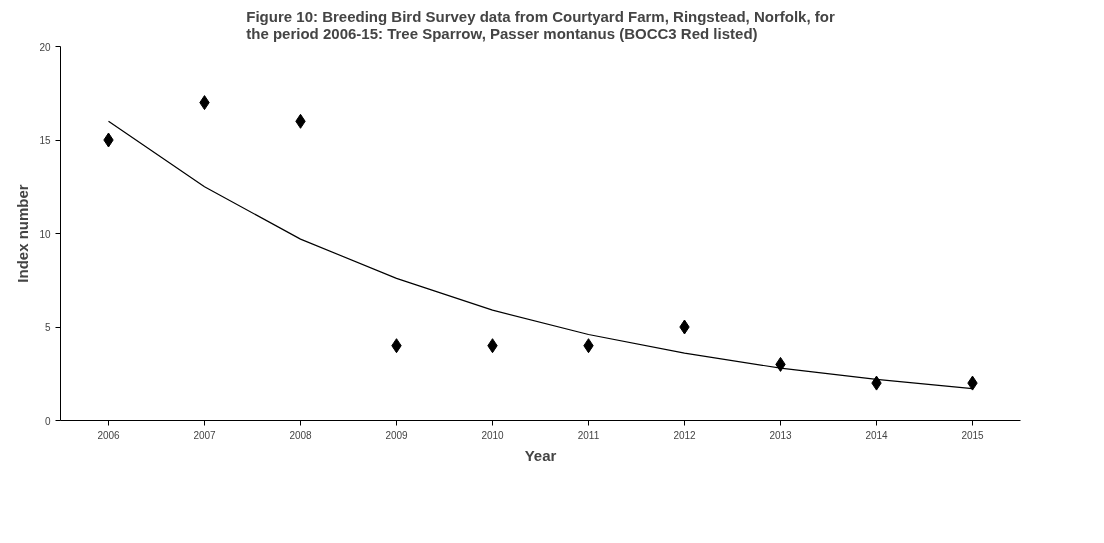 The height and width of the screenshot is (543, 1104). I want to click on x-tick-label: 2009, so click(397, 435).